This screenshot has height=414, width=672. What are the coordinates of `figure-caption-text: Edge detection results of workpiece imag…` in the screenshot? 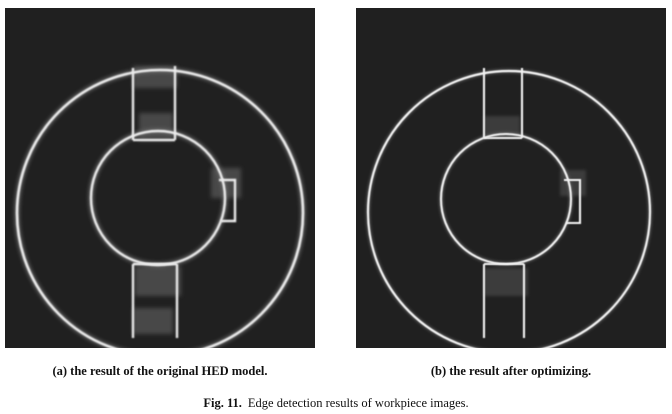 It's located at (358, 403).